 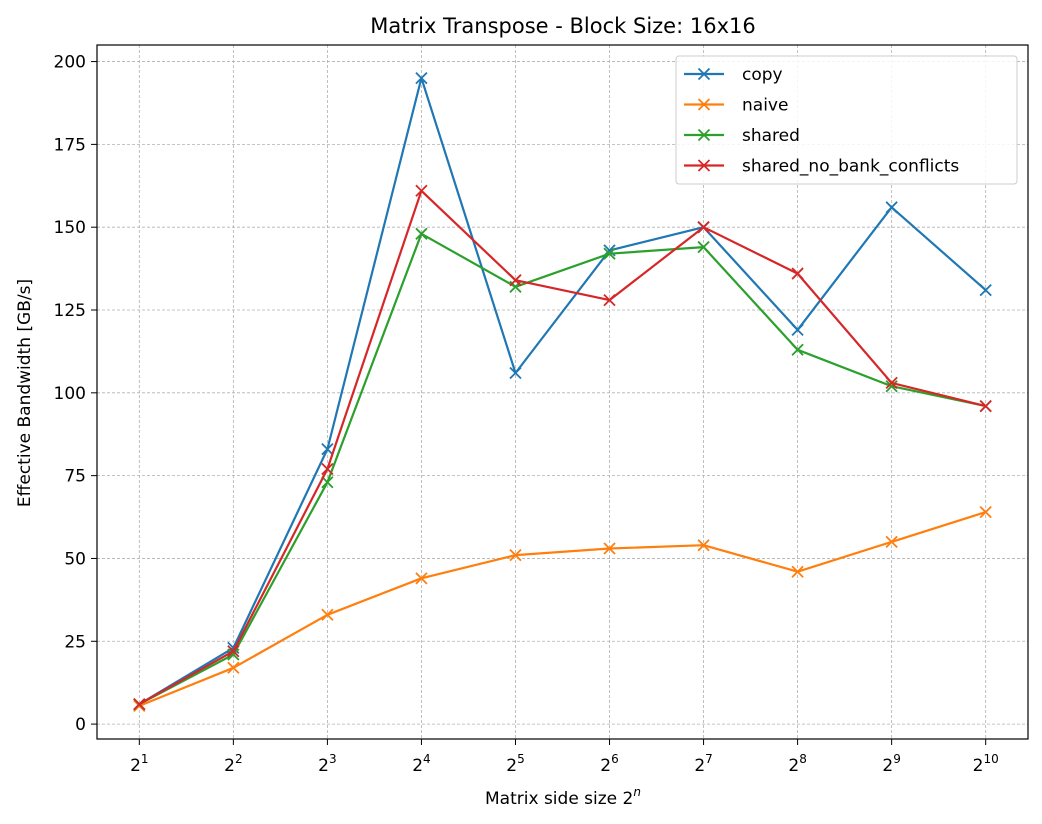 I want to click on legend-label: copy, so click(x=762, y=75).